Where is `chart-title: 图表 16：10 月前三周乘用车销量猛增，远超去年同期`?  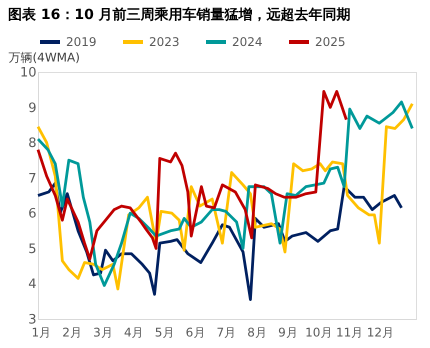 chart-title: 图表 16：10 月前三周乘用车销量猛增，远超去年同期 is located at coordinates (179, 14).